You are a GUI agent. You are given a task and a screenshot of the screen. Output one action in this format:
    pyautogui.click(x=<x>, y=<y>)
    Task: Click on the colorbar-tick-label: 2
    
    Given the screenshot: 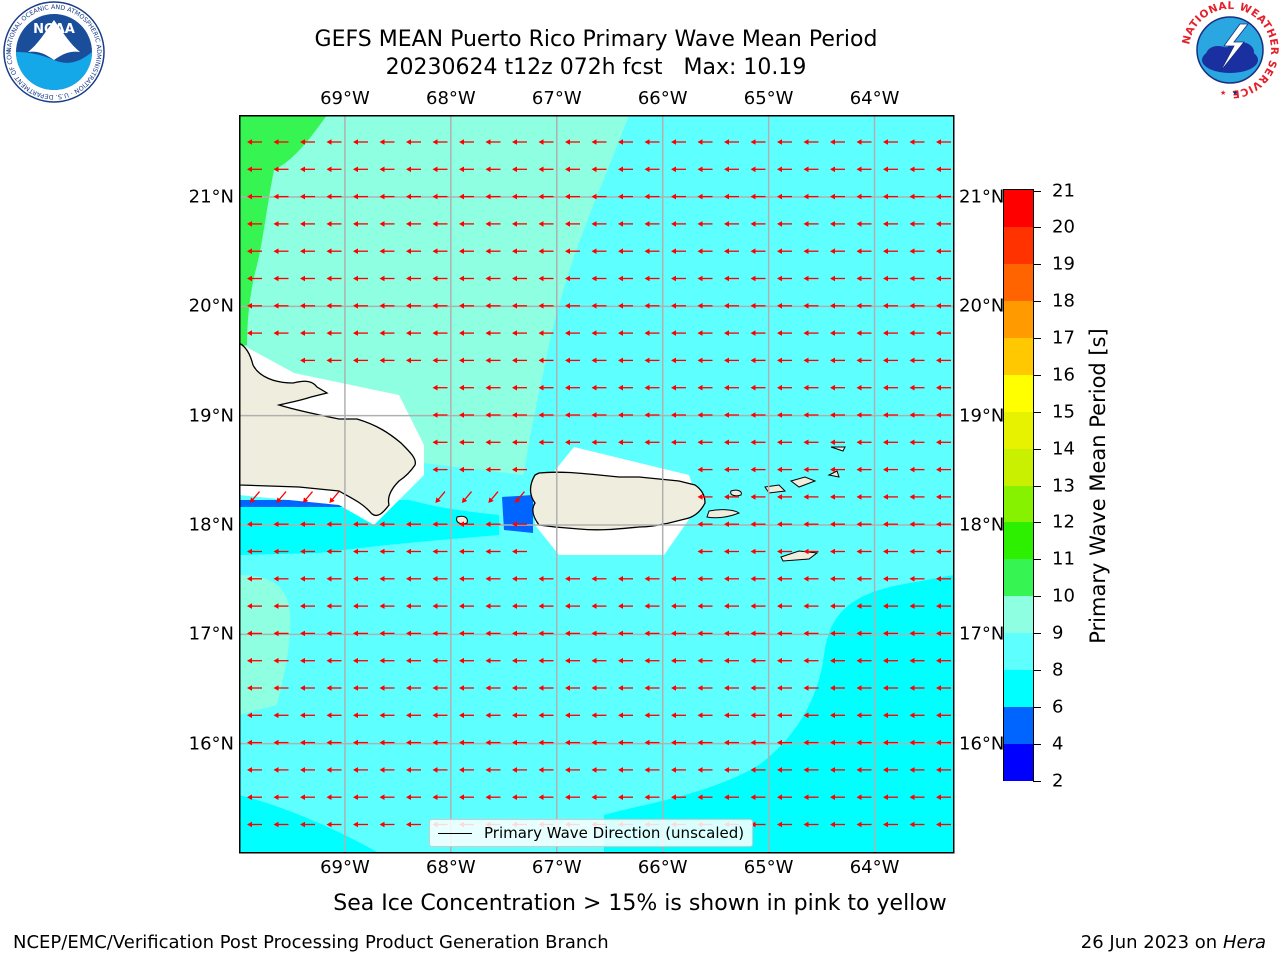 What is the action you would take?
    pyautogui.click(x=1058, y=780)
    